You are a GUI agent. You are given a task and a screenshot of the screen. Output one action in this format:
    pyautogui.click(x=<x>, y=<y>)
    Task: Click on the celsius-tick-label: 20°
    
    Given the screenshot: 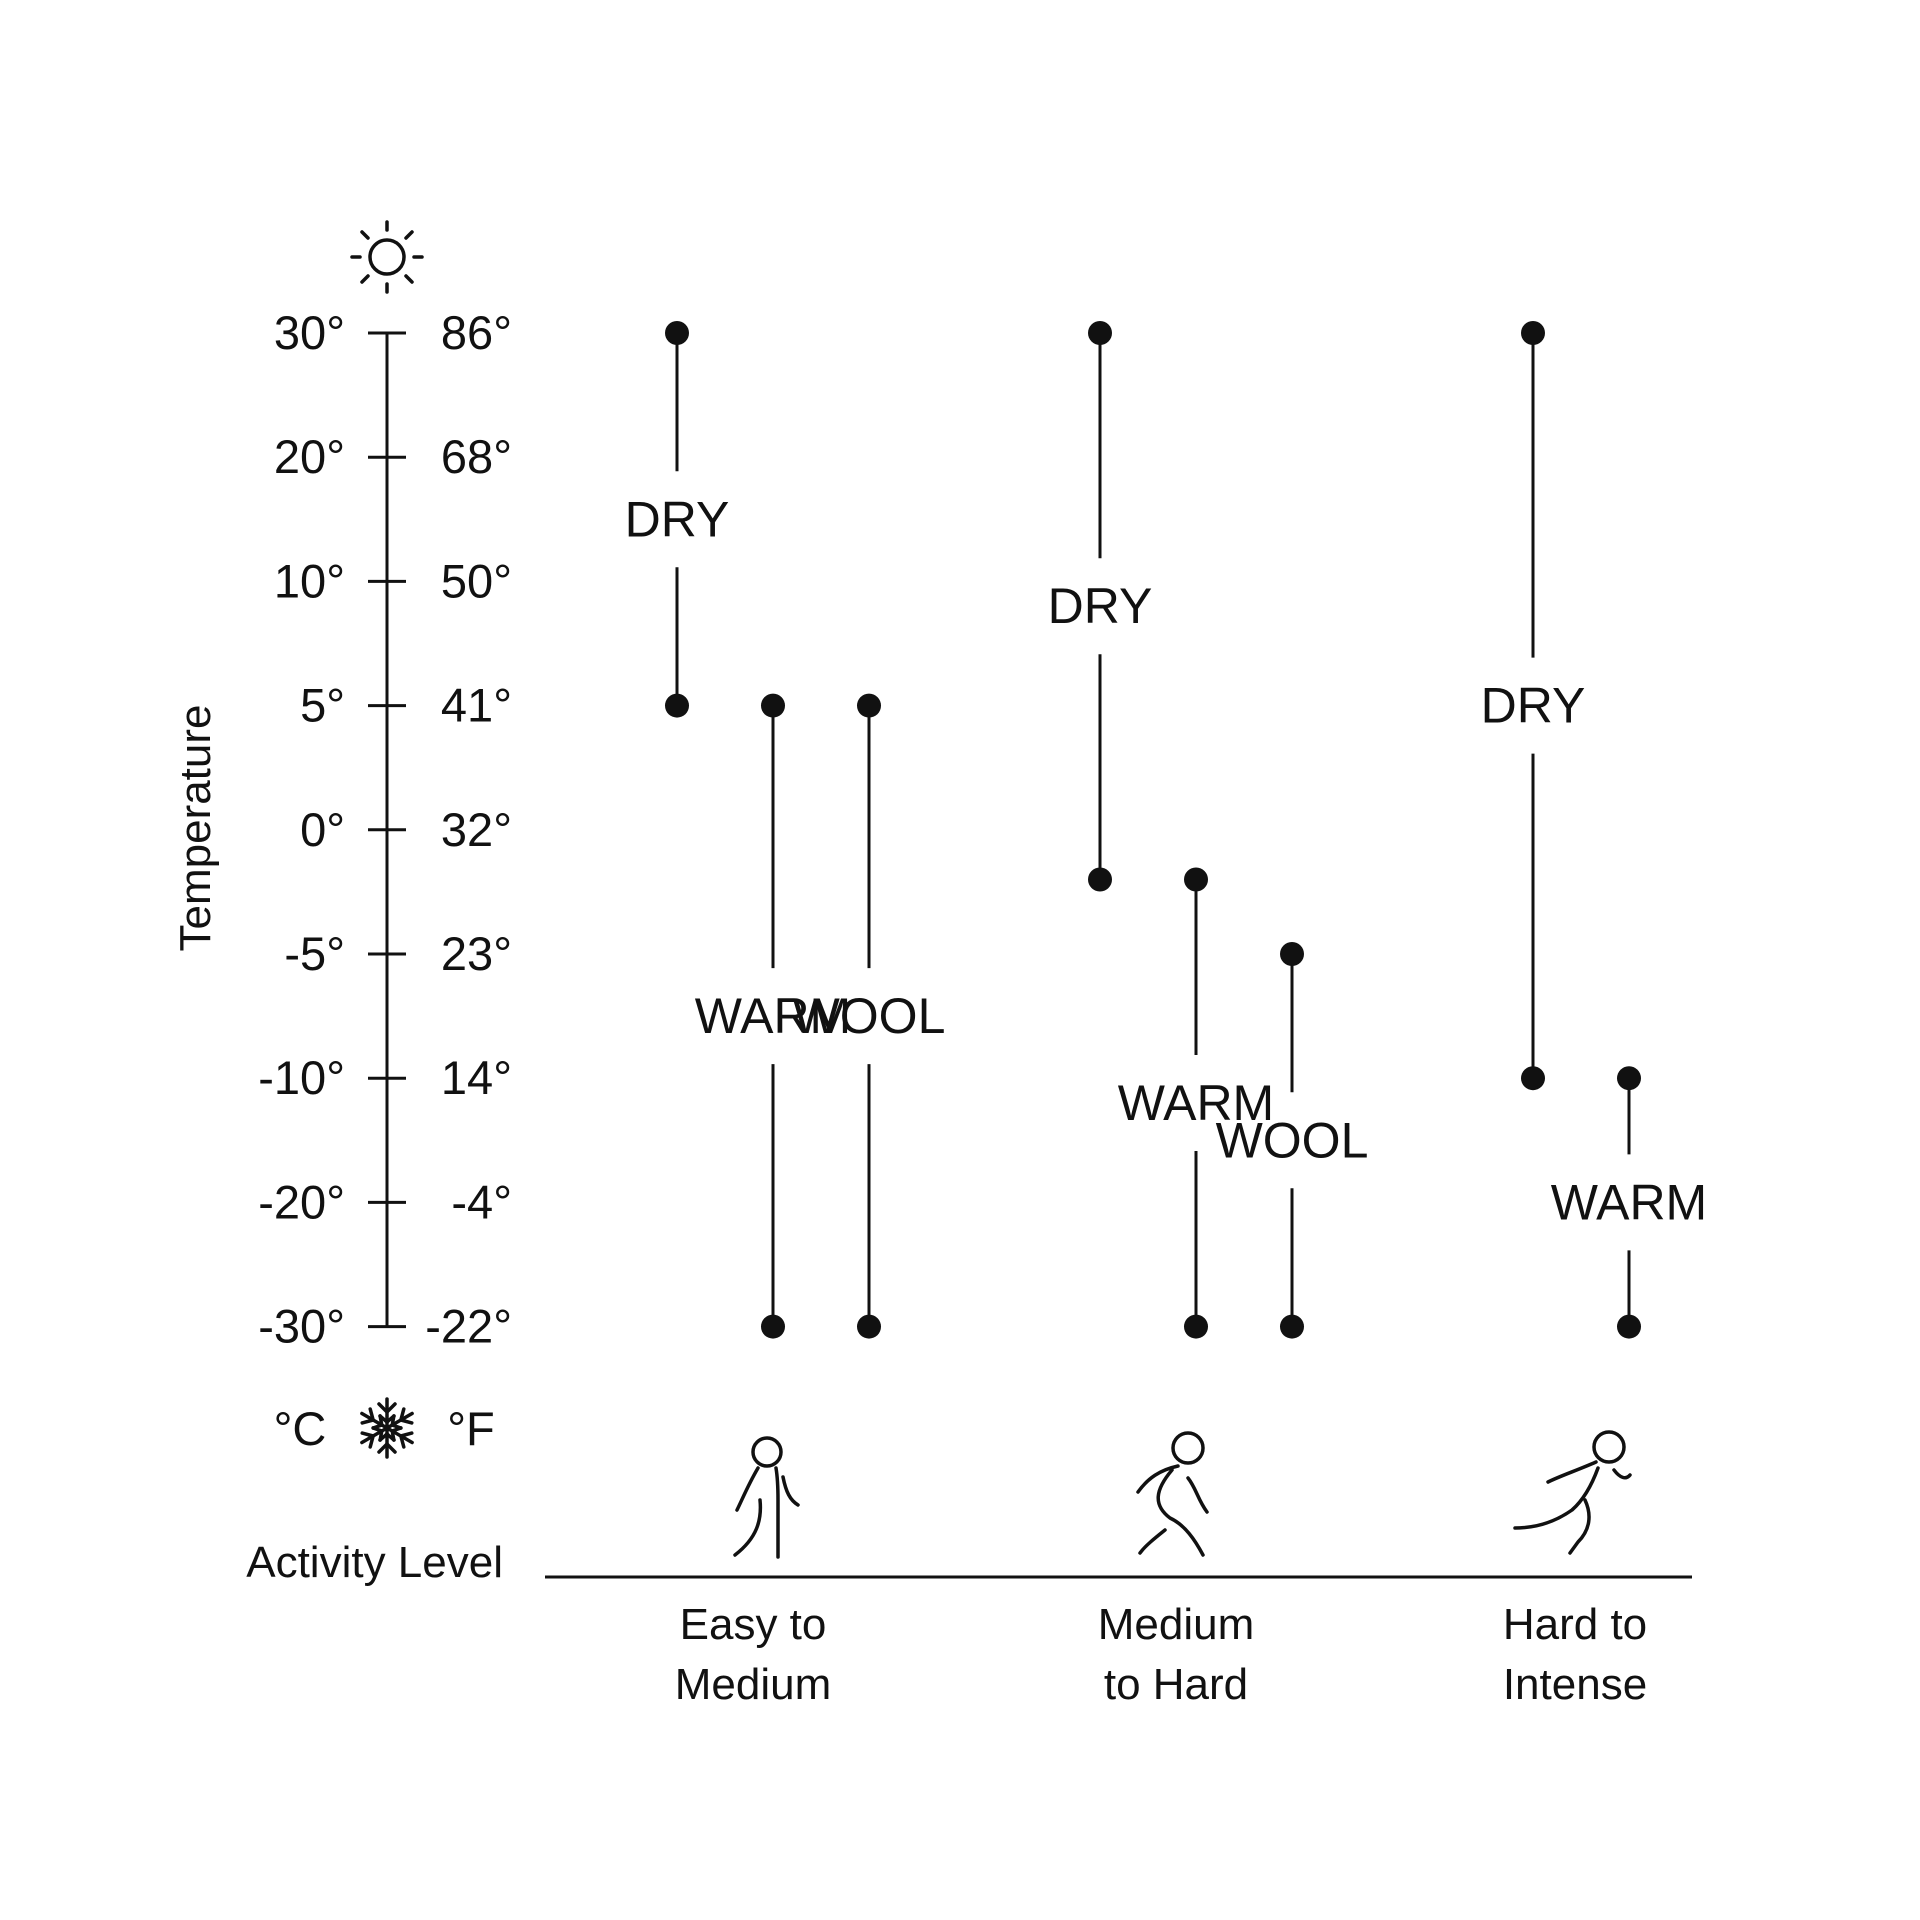 What is the action you would take?
    pyautogui.click(x=309, y=456)
    